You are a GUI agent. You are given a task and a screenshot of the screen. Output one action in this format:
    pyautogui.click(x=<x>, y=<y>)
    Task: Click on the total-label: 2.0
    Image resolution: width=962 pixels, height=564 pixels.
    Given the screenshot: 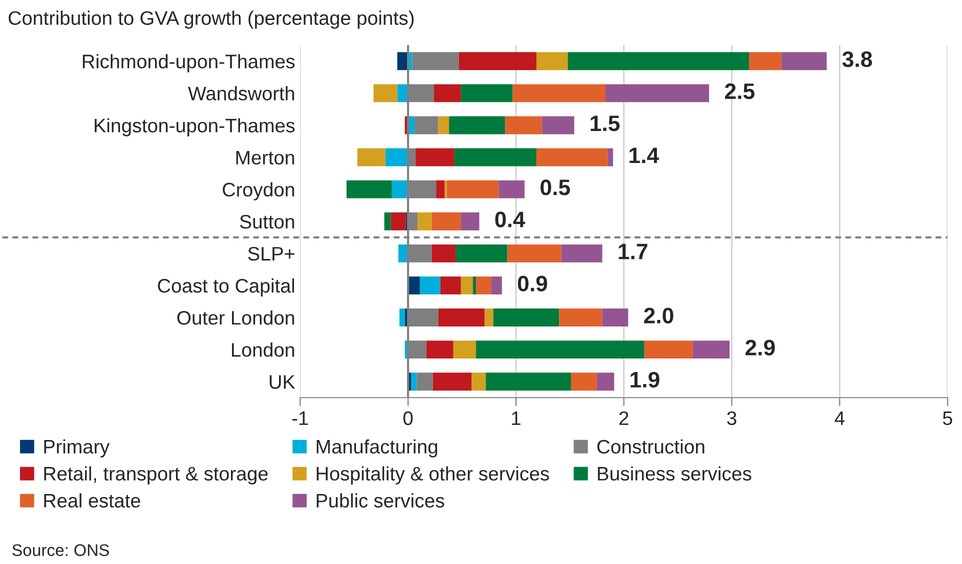 What is the action you would take?
    pyautogui.click(x=659, y=316)
    